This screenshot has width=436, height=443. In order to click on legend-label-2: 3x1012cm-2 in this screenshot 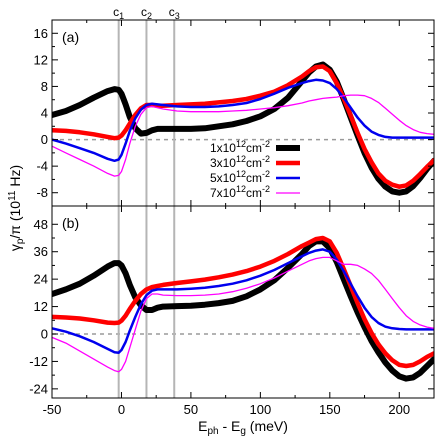, I will do `click(240, 162)`.